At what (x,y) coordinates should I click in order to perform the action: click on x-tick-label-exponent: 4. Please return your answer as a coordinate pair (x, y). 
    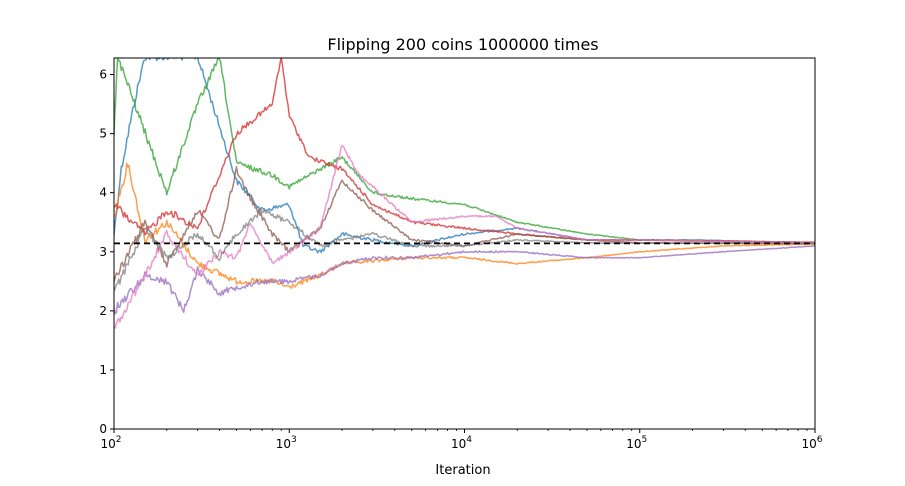
    Looking at the image, I should click on (469, 440).